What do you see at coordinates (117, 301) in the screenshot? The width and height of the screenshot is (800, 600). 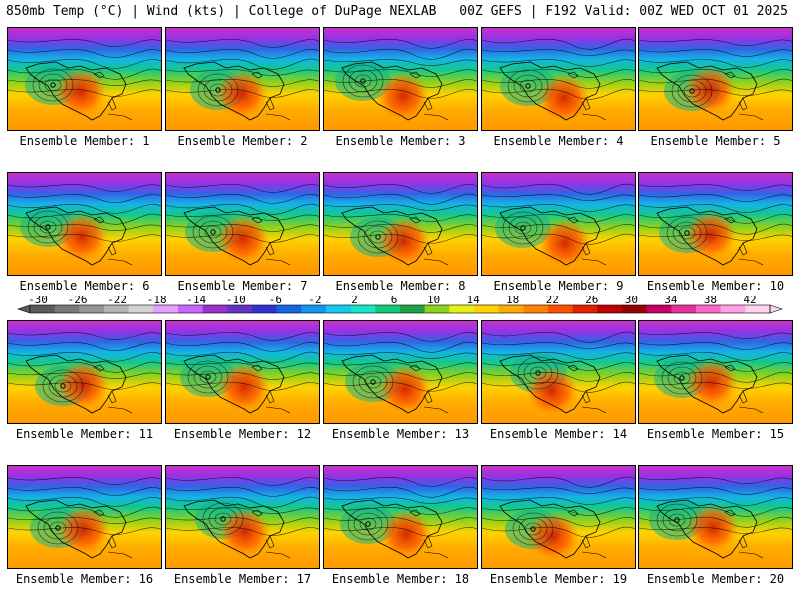 I see `colorbar-tick-label: -22` at bounding box center [117, 301].